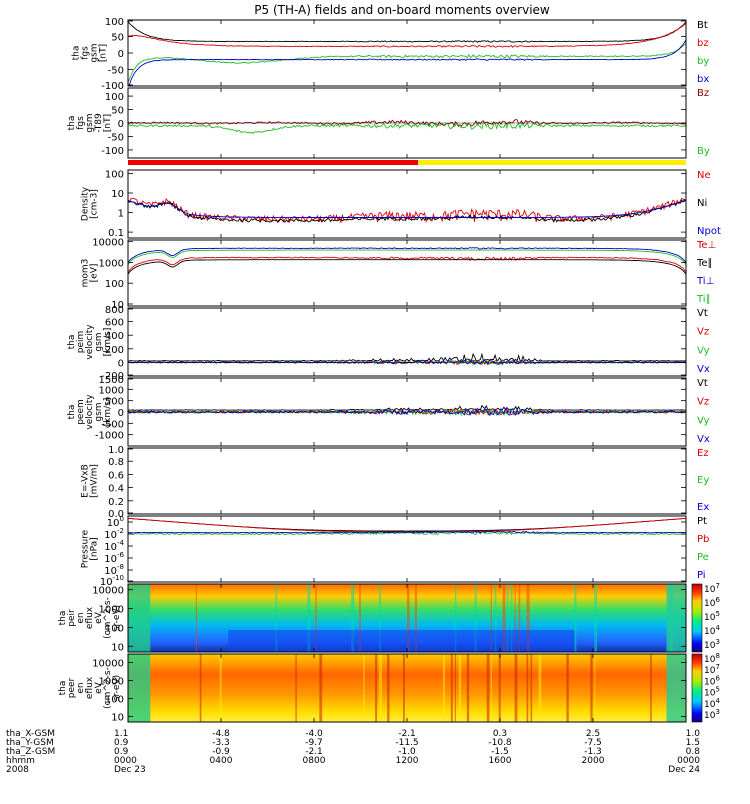  What do you see at coordinates (314, 752) in the screenshot?
I see `x-tick-label: -2.1` at bounding box center [314, 752].